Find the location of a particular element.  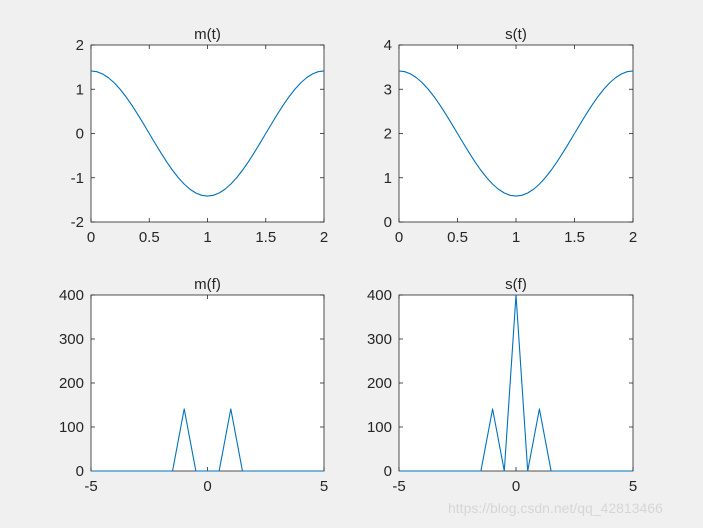

y-tick-label: -2 is located at coordinates (77, 222).